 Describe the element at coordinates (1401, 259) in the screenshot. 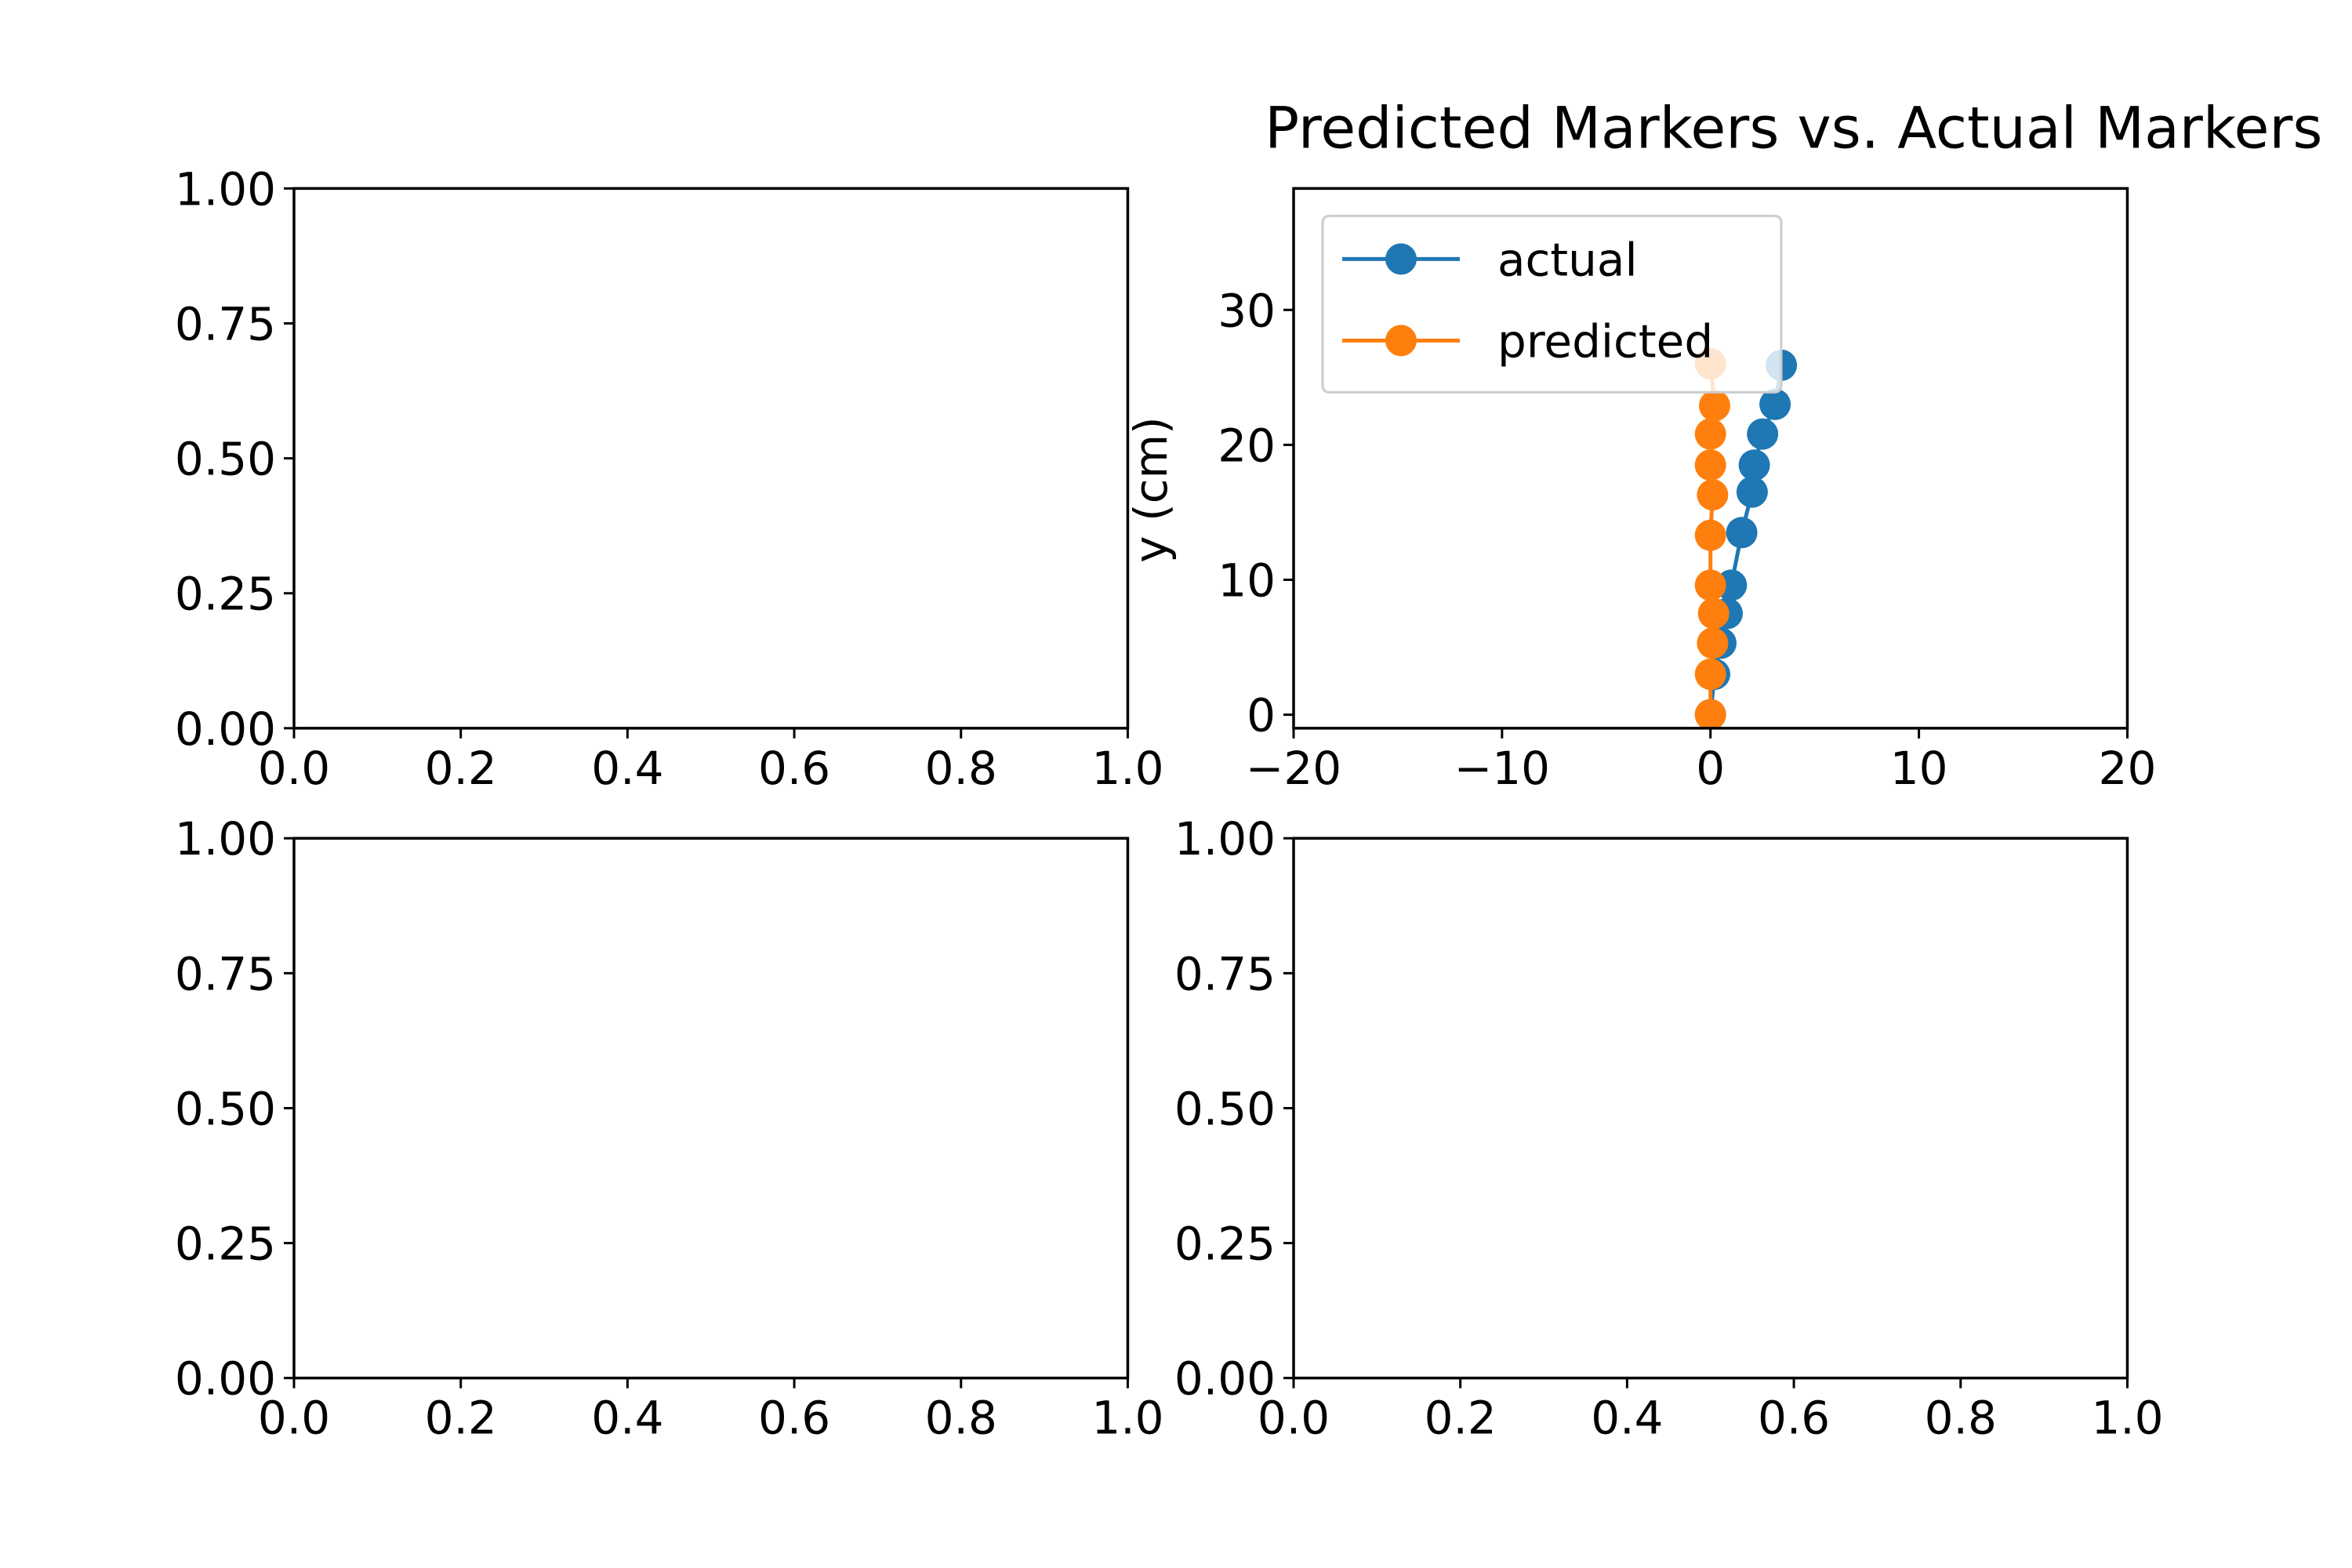

I see `legend-marker-actual` at that location.